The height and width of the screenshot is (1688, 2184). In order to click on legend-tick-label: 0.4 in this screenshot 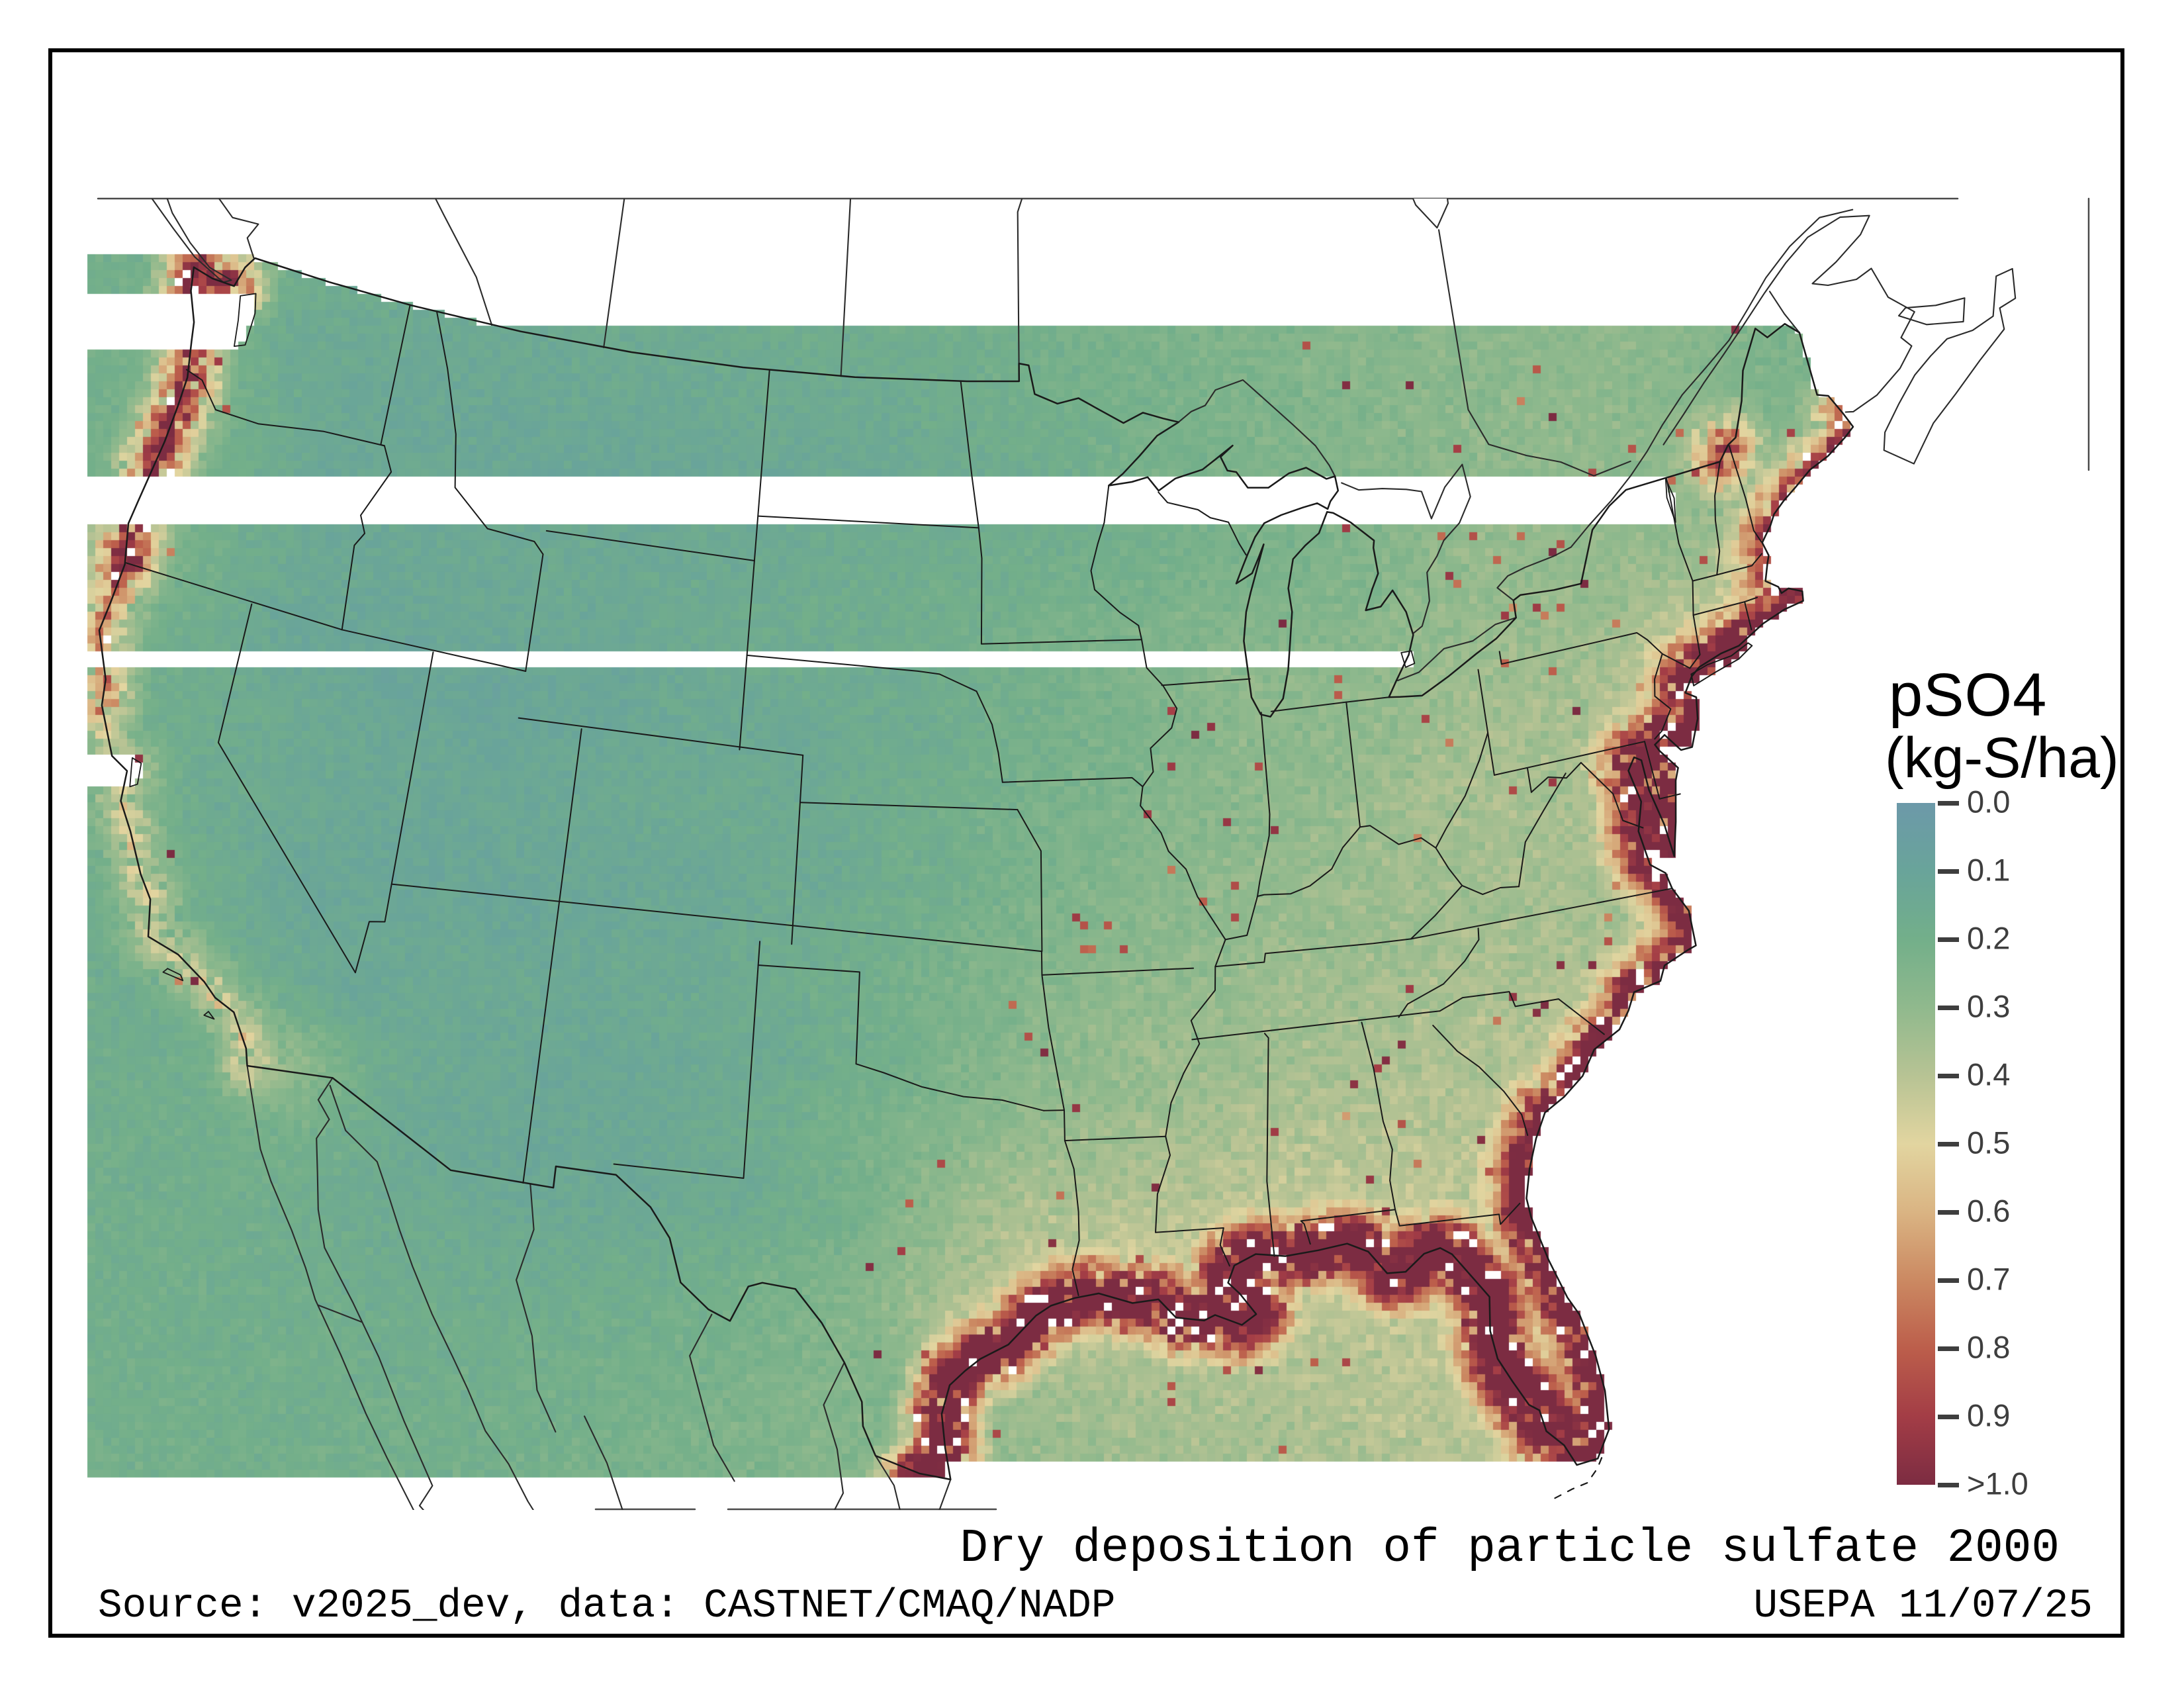, I will do `click(1989, 1074)`.